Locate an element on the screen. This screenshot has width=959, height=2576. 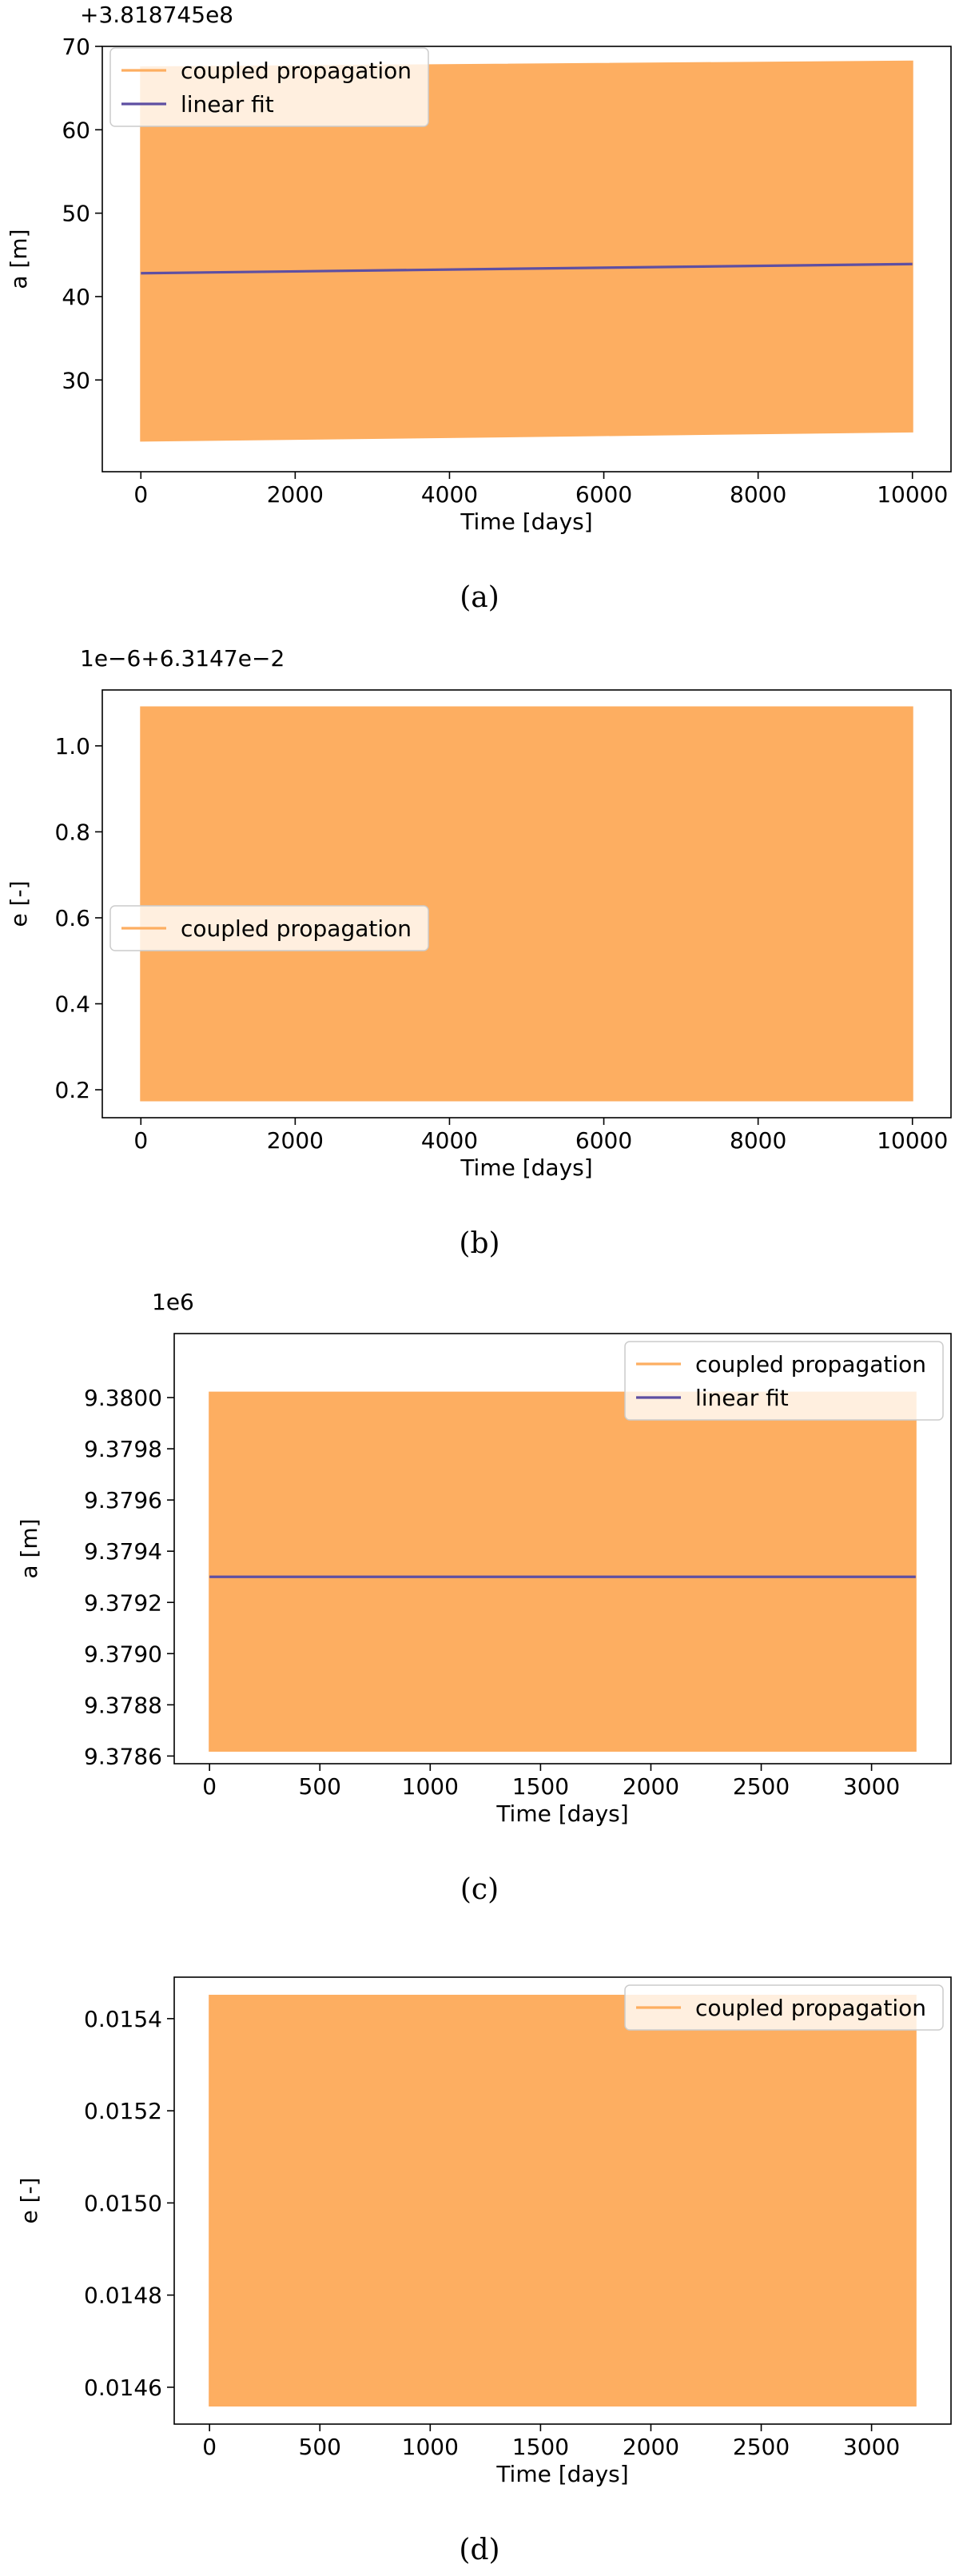
y-tick-label: 0.6 is located at coordinates (72, 918).